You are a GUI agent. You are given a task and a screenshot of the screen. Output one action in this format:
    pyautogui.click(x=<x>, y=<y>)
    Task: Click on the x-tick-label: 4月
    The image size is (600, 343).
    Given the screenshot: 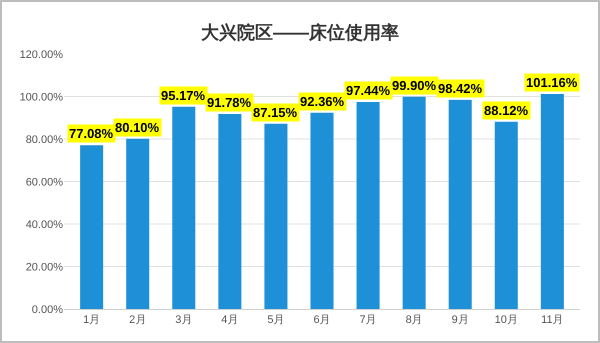 What is the action you would take?
    pyautogui.click(x=229, y=320)
    